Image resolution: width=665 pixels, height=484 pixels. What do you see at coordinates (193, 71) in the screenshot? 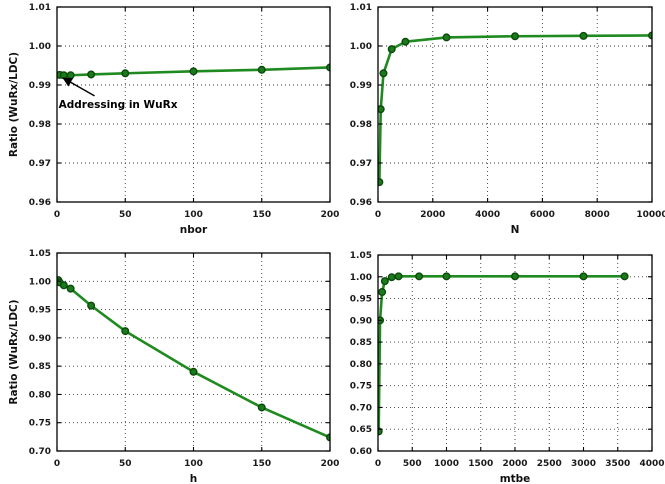
I see `data-series-nbor` at bounding box center [193, 71].